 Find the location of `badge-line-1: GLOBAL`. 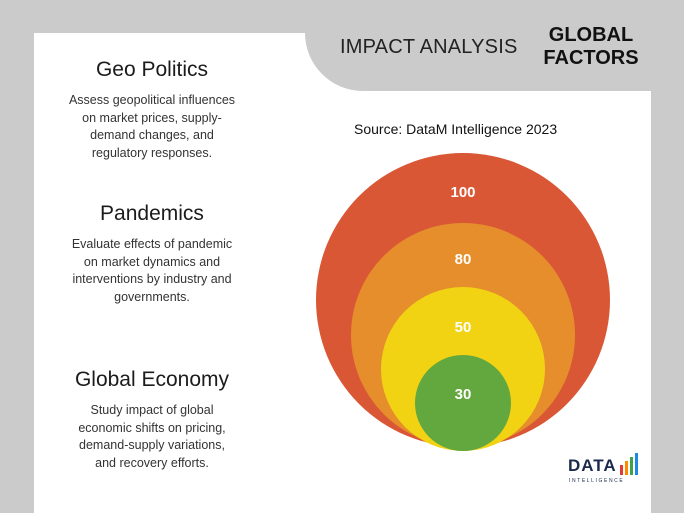

badge-line-1: GLOBAL is located at coordinates (591, 35).